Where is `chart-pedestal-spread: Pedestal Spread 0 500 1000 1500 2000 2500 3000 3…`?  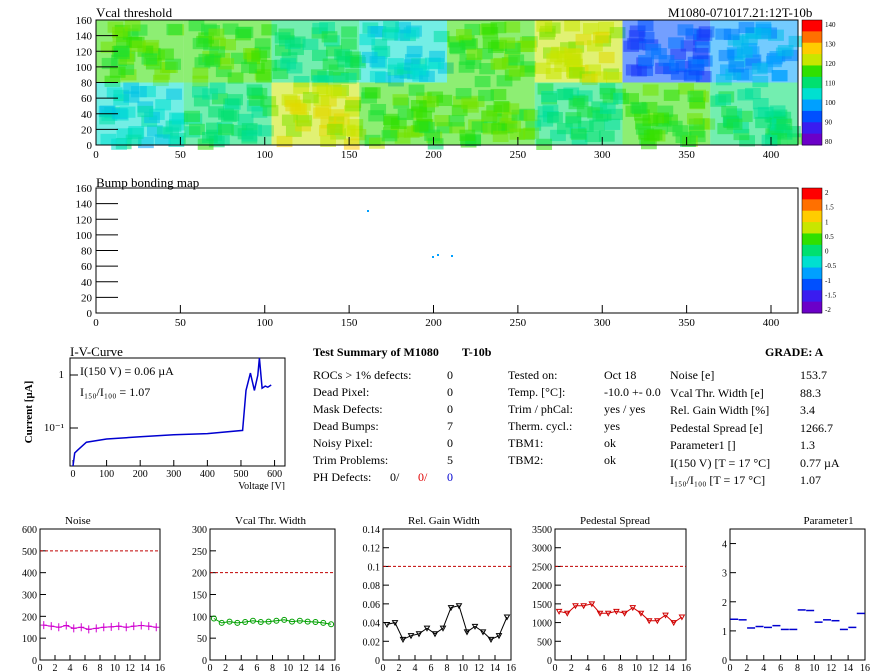 chart-pedestal-spread: Pedestal Spread 0 500 1000 1500 2000 2500 3000 3… is located at coordinates (611, 593).